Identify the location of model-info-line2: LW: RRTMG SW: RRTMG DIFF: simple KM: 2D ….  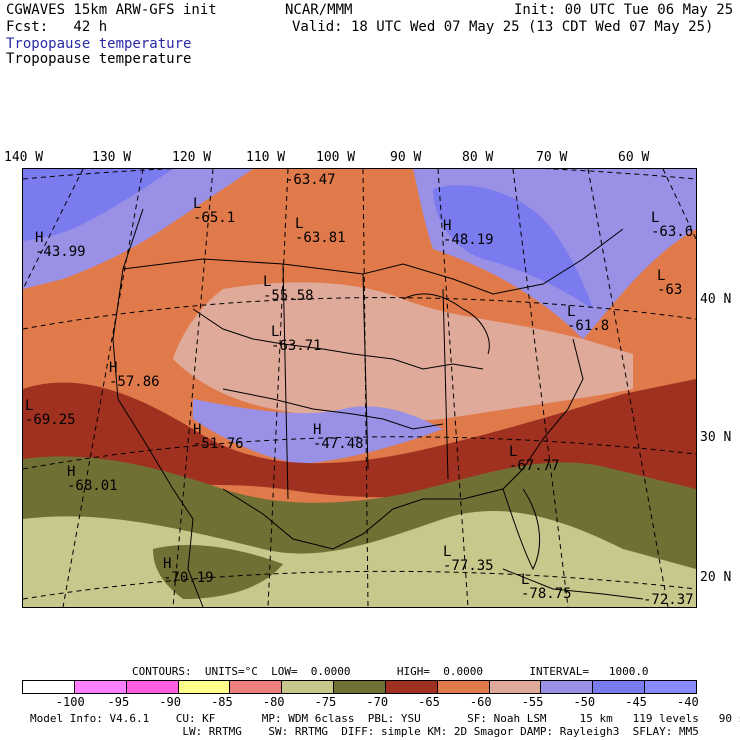
(364, 731).